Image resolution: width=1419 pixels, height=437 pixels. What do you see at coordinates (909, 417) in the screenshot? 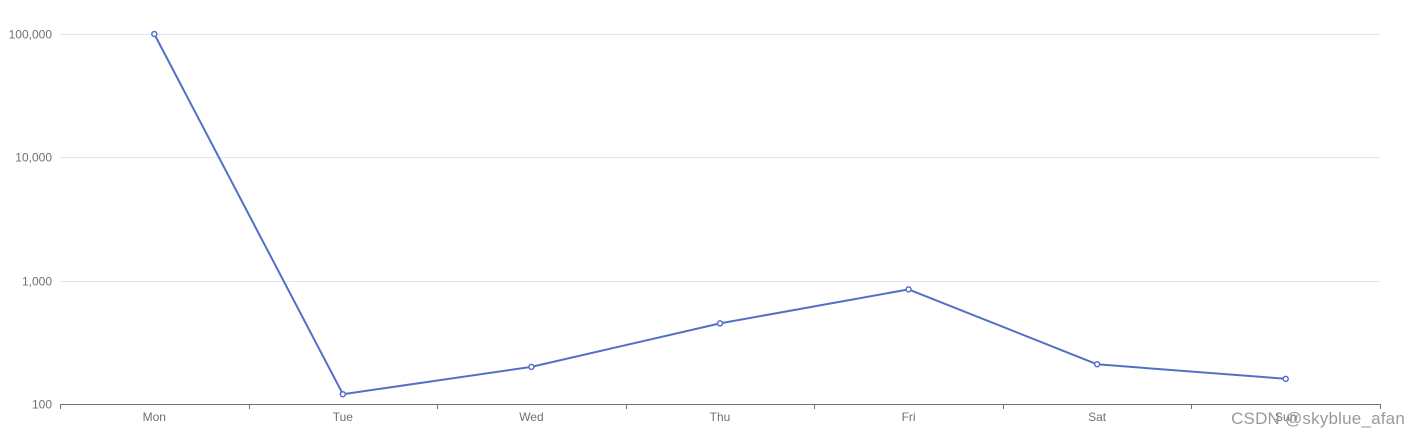
I see `x-tick-label: Fri` at bounding box center [909, 417].